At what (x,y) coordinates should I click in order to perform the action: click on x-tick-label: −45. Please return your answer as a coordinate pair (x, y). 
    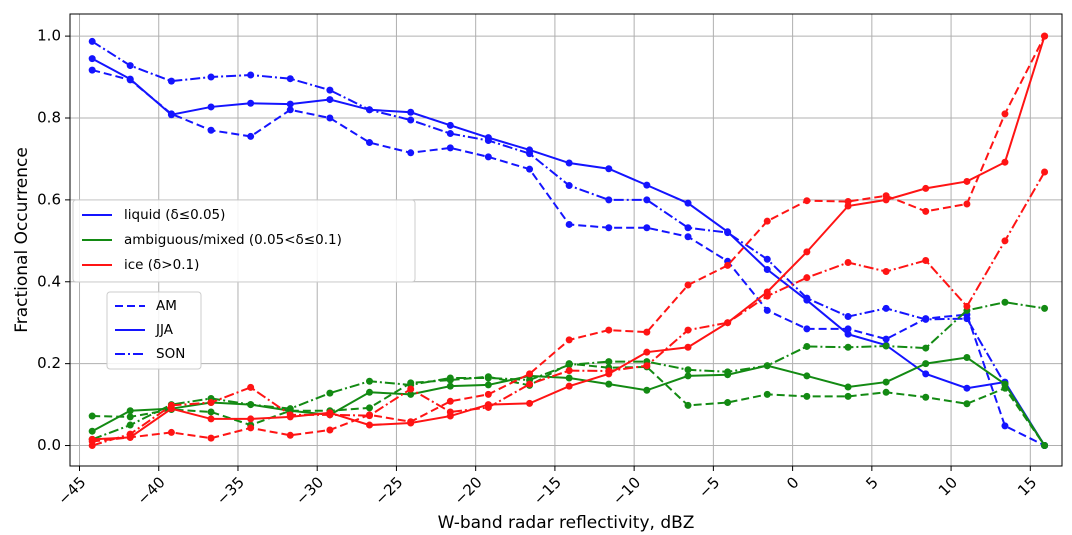
    Looking at the image, I should click on (71, 490).